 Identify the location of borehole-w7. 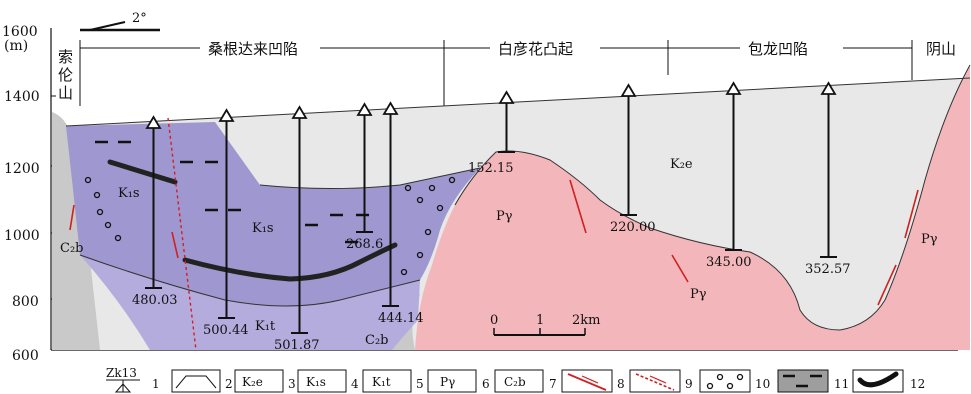
(628, 149).